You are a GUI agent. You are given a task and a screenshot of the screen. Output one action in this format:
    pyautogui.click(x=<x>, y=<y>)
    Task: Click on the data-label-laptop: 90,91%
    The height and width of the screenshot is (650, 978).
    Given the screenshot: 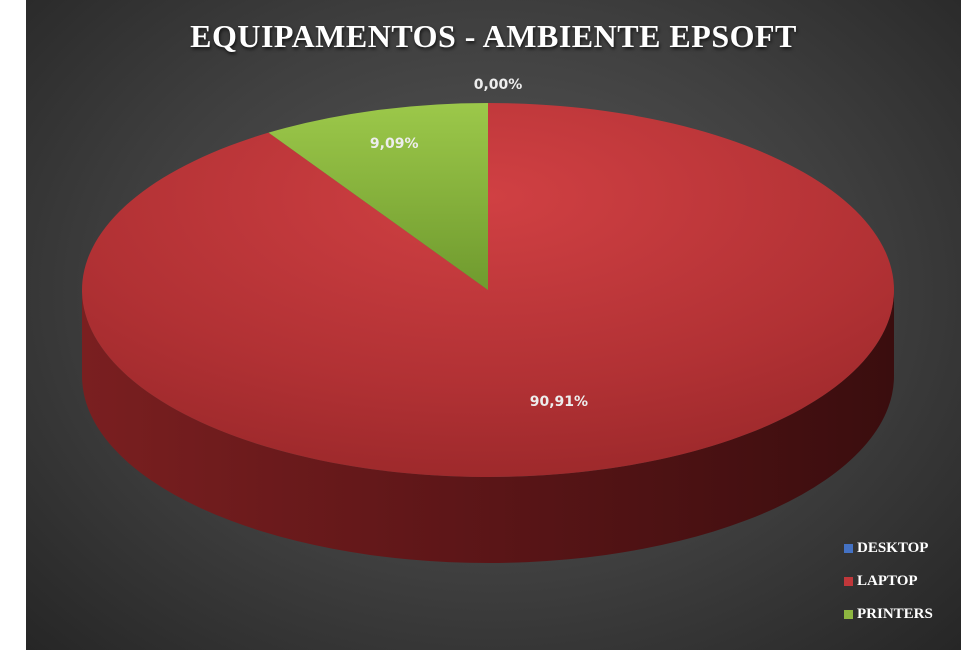 What is the action you would take?
    pyautogui.click(x=559, y=402)
    